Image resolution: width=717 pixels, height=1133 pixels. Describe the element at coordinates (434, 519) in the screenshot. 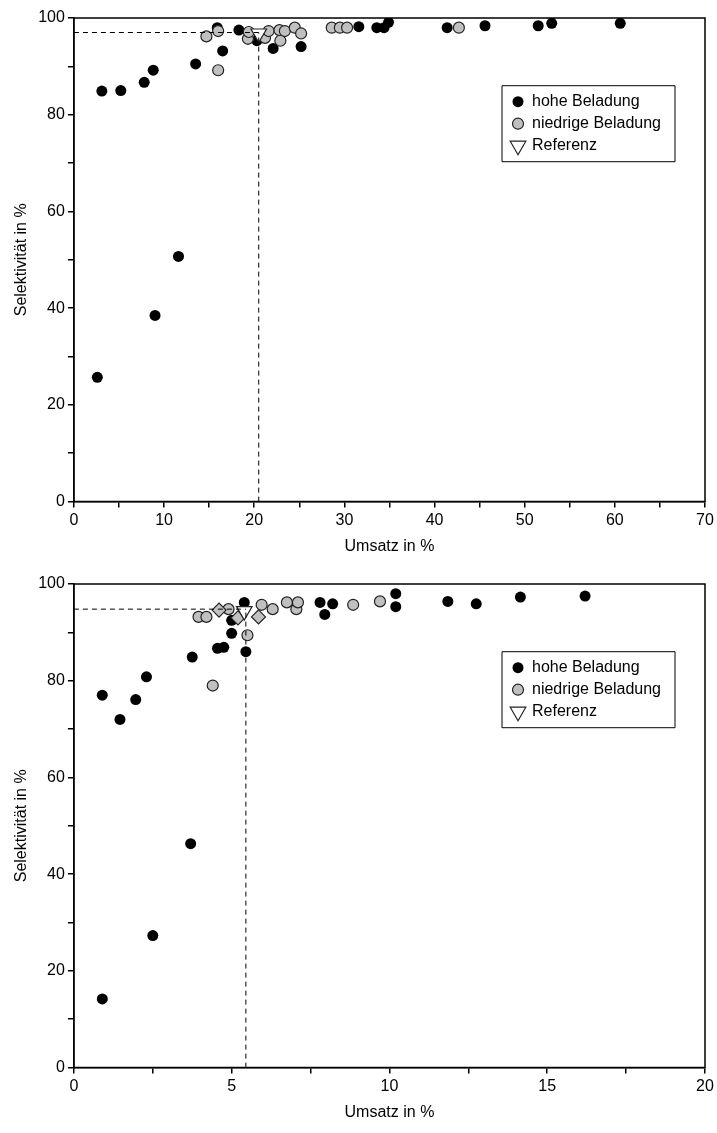

I see `x-tick-label: 40` at that location.